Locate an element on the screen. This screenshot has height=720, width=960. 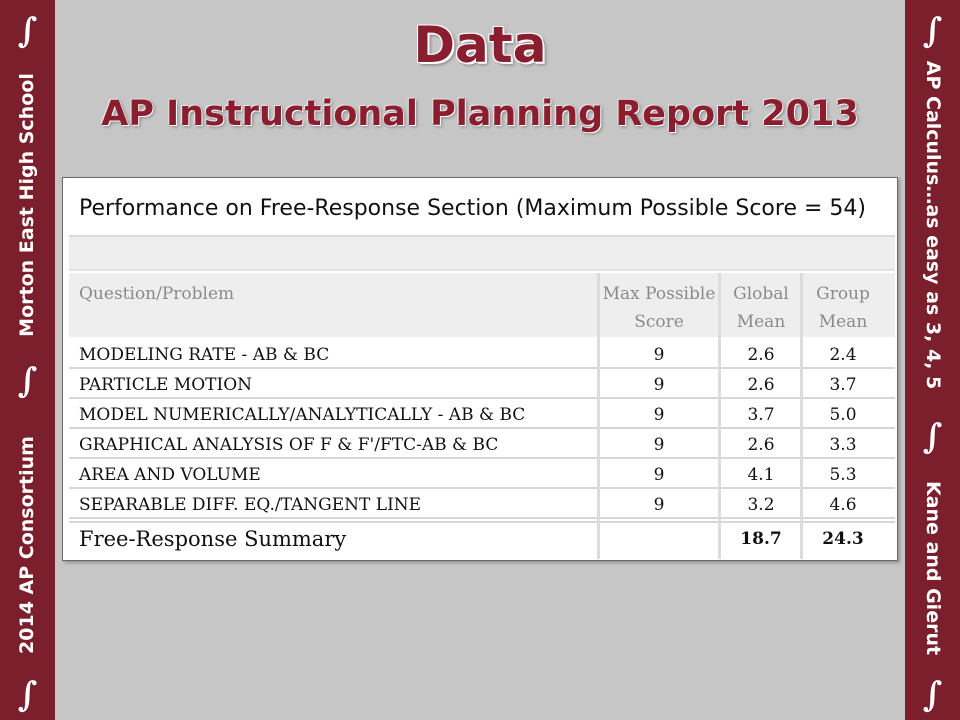
summary-row is located at coordinates (482, 539).